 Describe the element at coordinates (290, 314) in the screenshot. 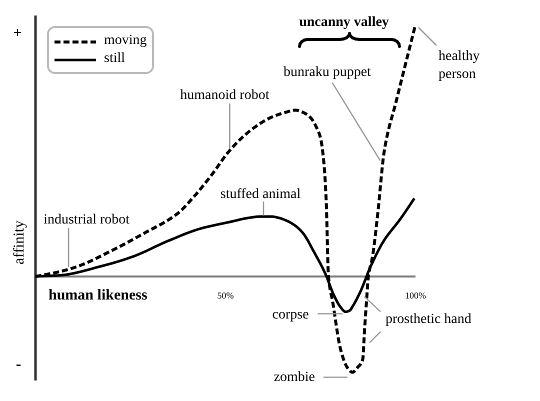

I see `annotation: corpse` at that location.